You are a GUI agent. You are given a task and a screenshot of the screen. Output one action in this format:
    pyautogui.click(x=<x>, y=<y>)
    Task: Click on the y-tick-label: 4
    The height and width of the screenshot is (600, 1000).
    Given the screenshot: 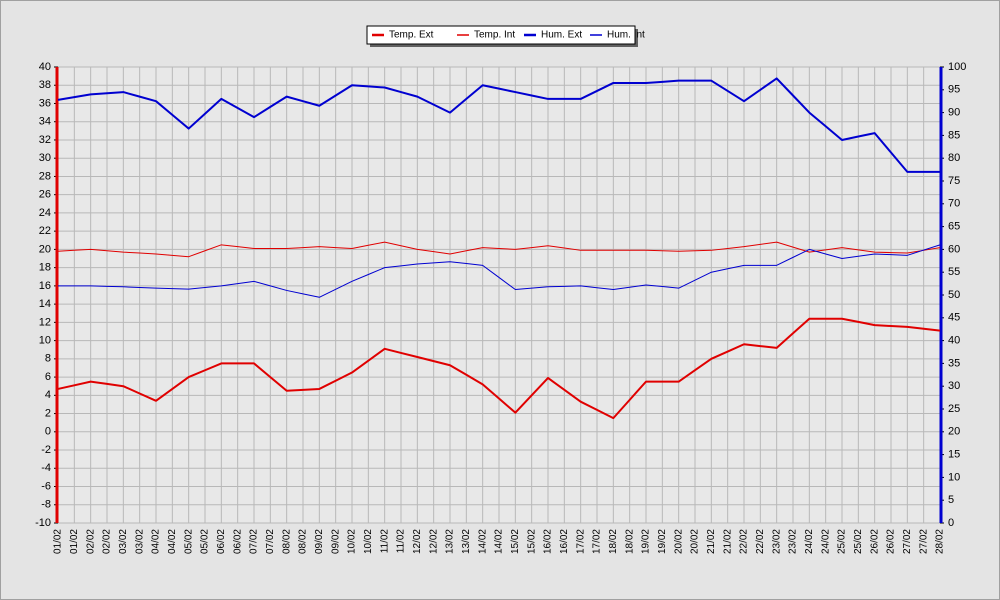 What is the action you would take?
    pyautogui.click(x=48, y=395)
    